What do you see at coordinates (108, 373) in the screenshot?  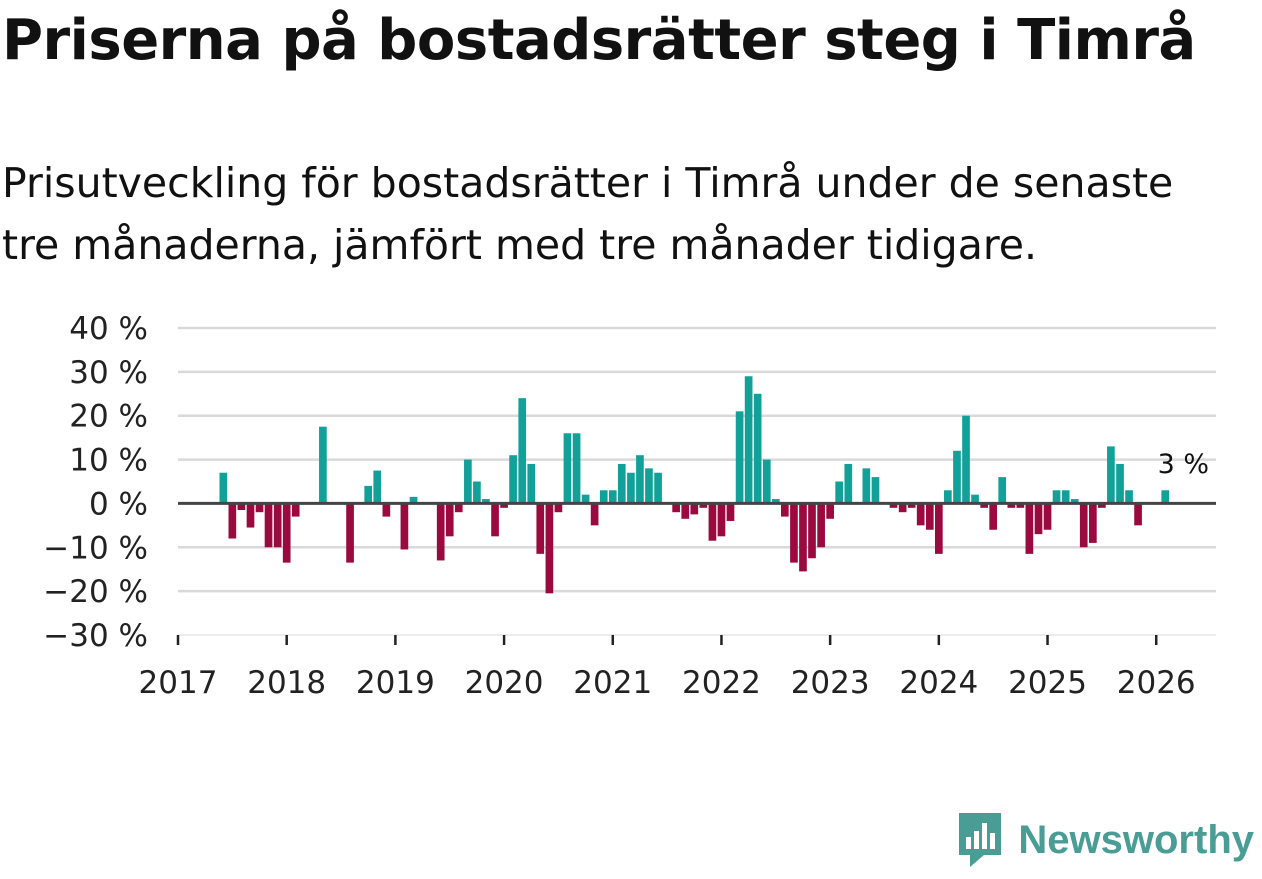 I see `y-tick-label: 30 %` at bounding box center [108, 373].